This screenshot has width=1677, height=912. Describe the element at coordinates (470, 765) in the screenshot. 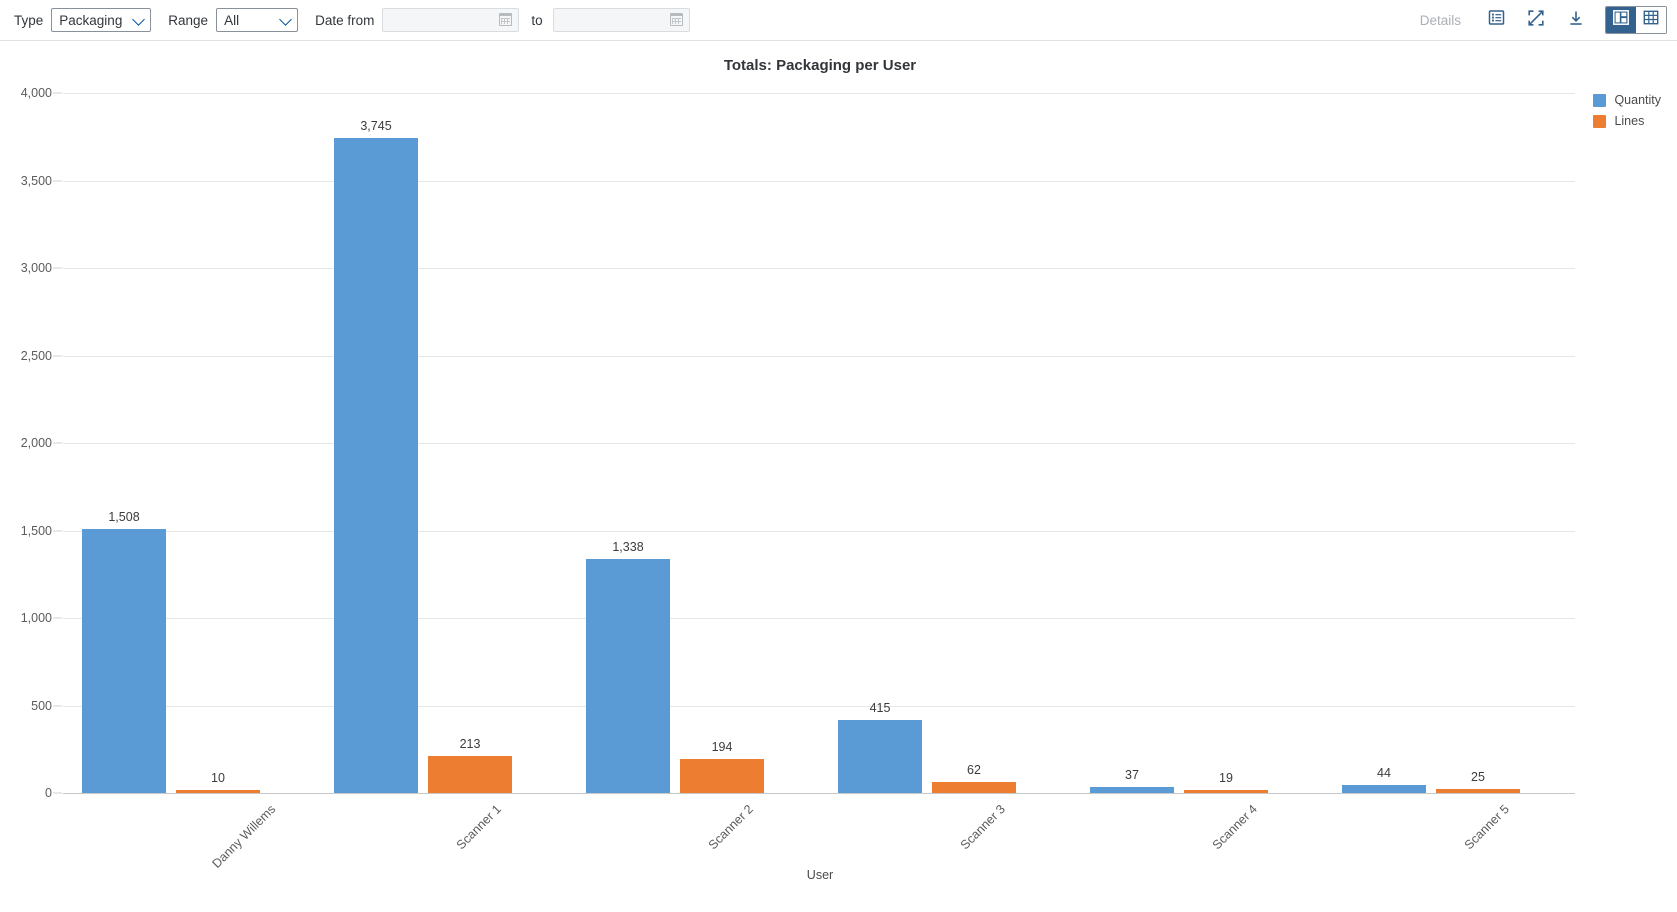

I see `bar-lines: 213` at that location.